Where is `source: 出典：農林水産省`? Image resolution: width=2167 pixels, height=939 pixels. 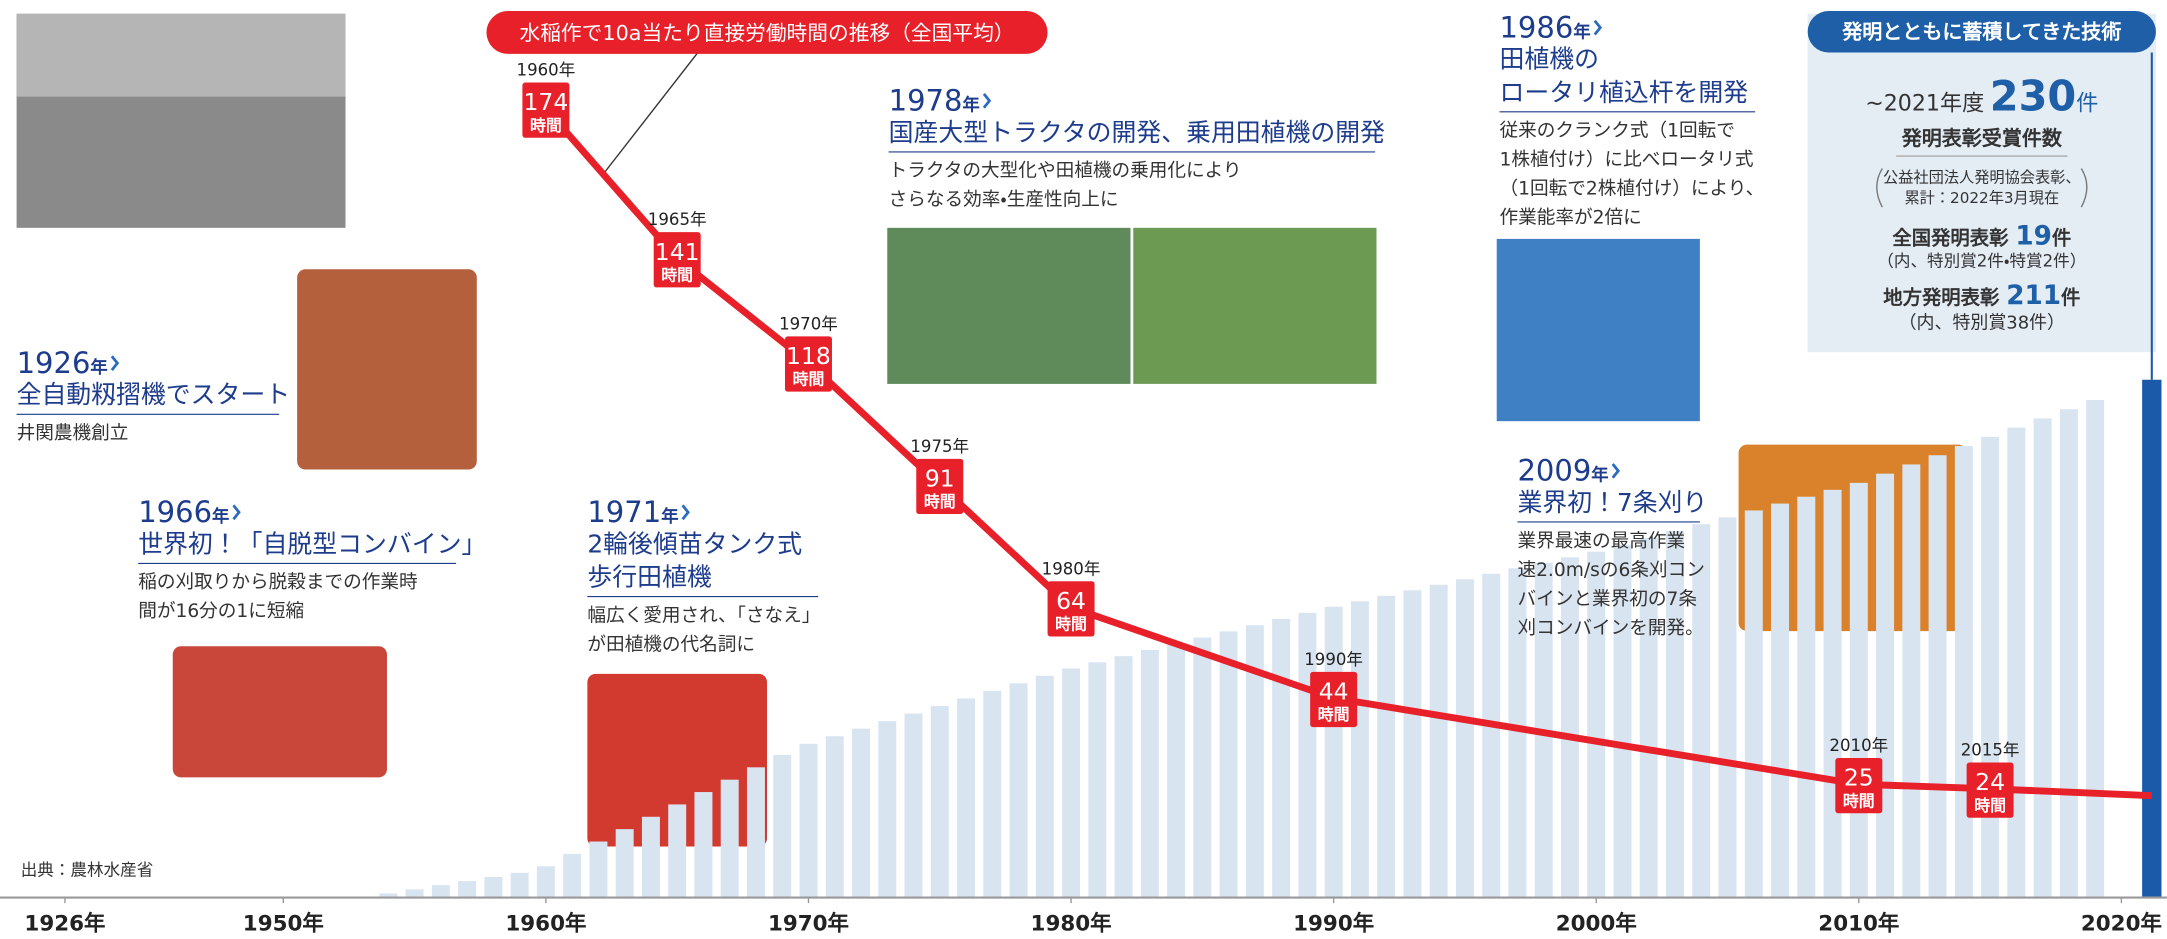
source: 出典：農林水産省 is located at coordinates (87, 869).